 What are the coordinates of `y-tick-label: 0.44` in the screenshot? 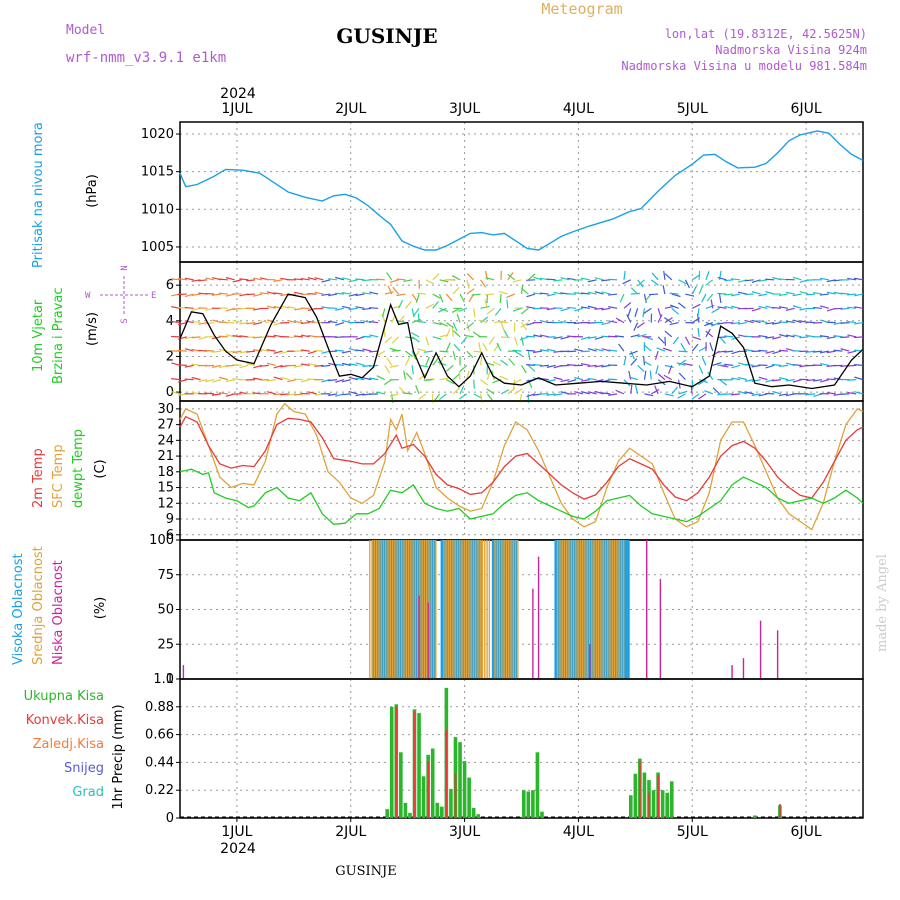 It's located at (159, 762).